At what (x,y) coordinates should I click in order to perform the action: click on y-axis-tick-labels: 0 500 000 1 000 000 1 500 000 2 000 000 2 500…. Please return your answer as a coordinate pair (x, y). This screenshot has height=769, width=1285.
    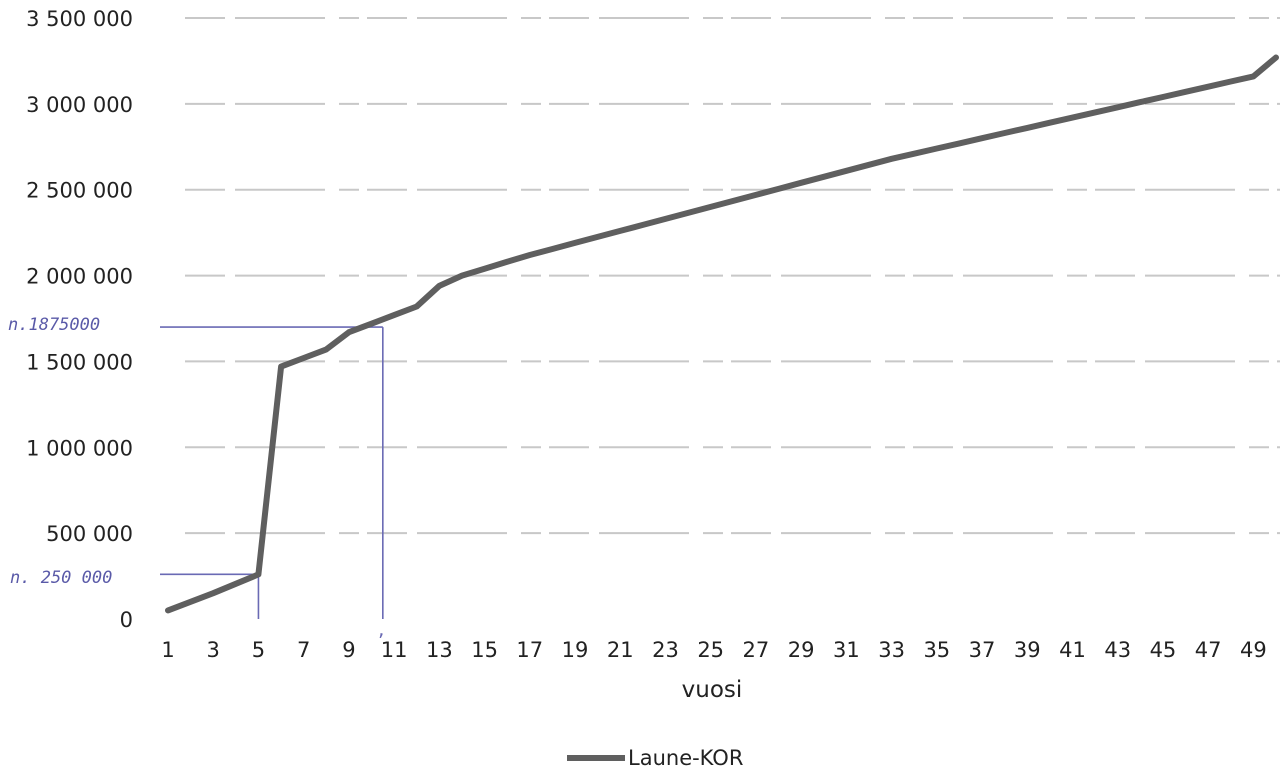
    Looking at the image, I should click on (79, 319).